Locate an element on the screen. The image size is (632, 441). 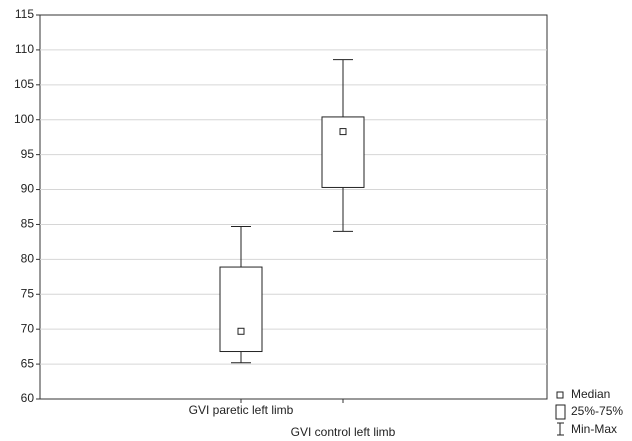
y-tick-label: 100 is located at coordinates (24, 119).